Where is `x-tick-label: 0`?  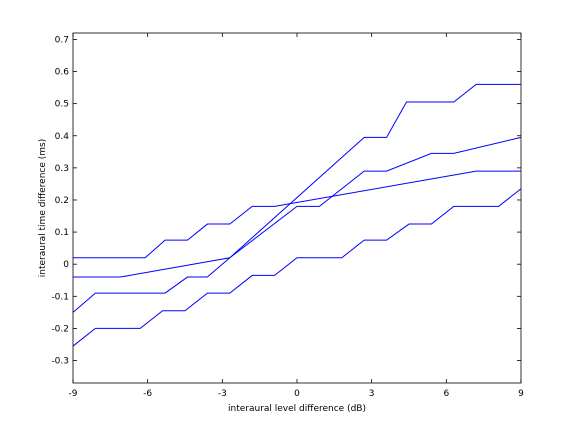
x-tick-label: 0 is located at coordinates (297, 394).